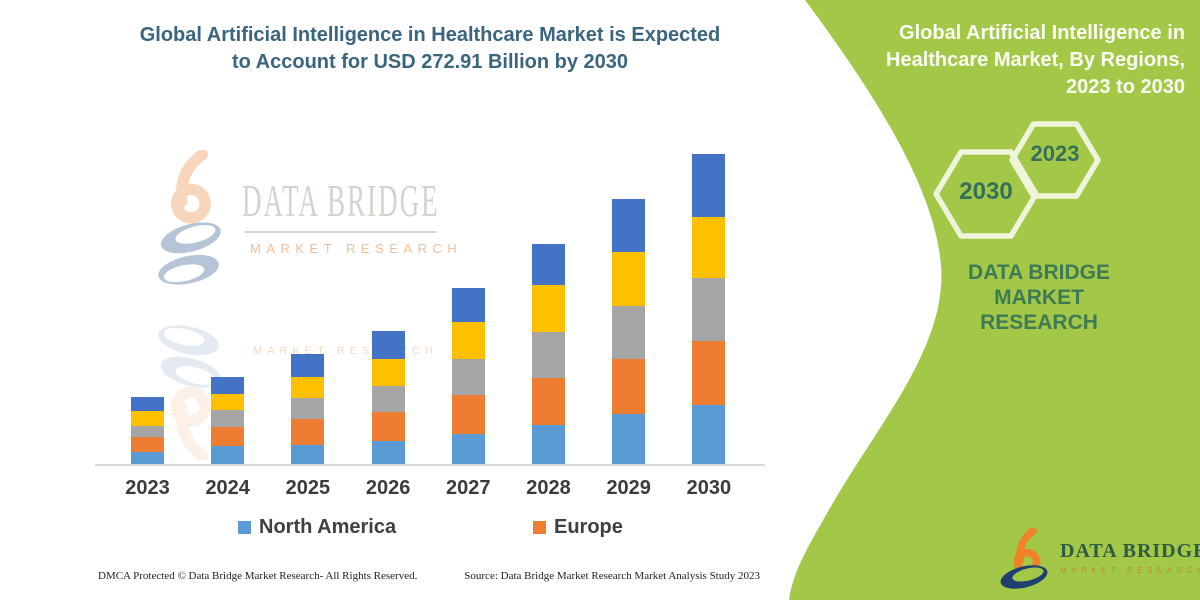 The height and width of the screenshot is (600, 1200). I want to click on bar-2025, so click(308, 409).